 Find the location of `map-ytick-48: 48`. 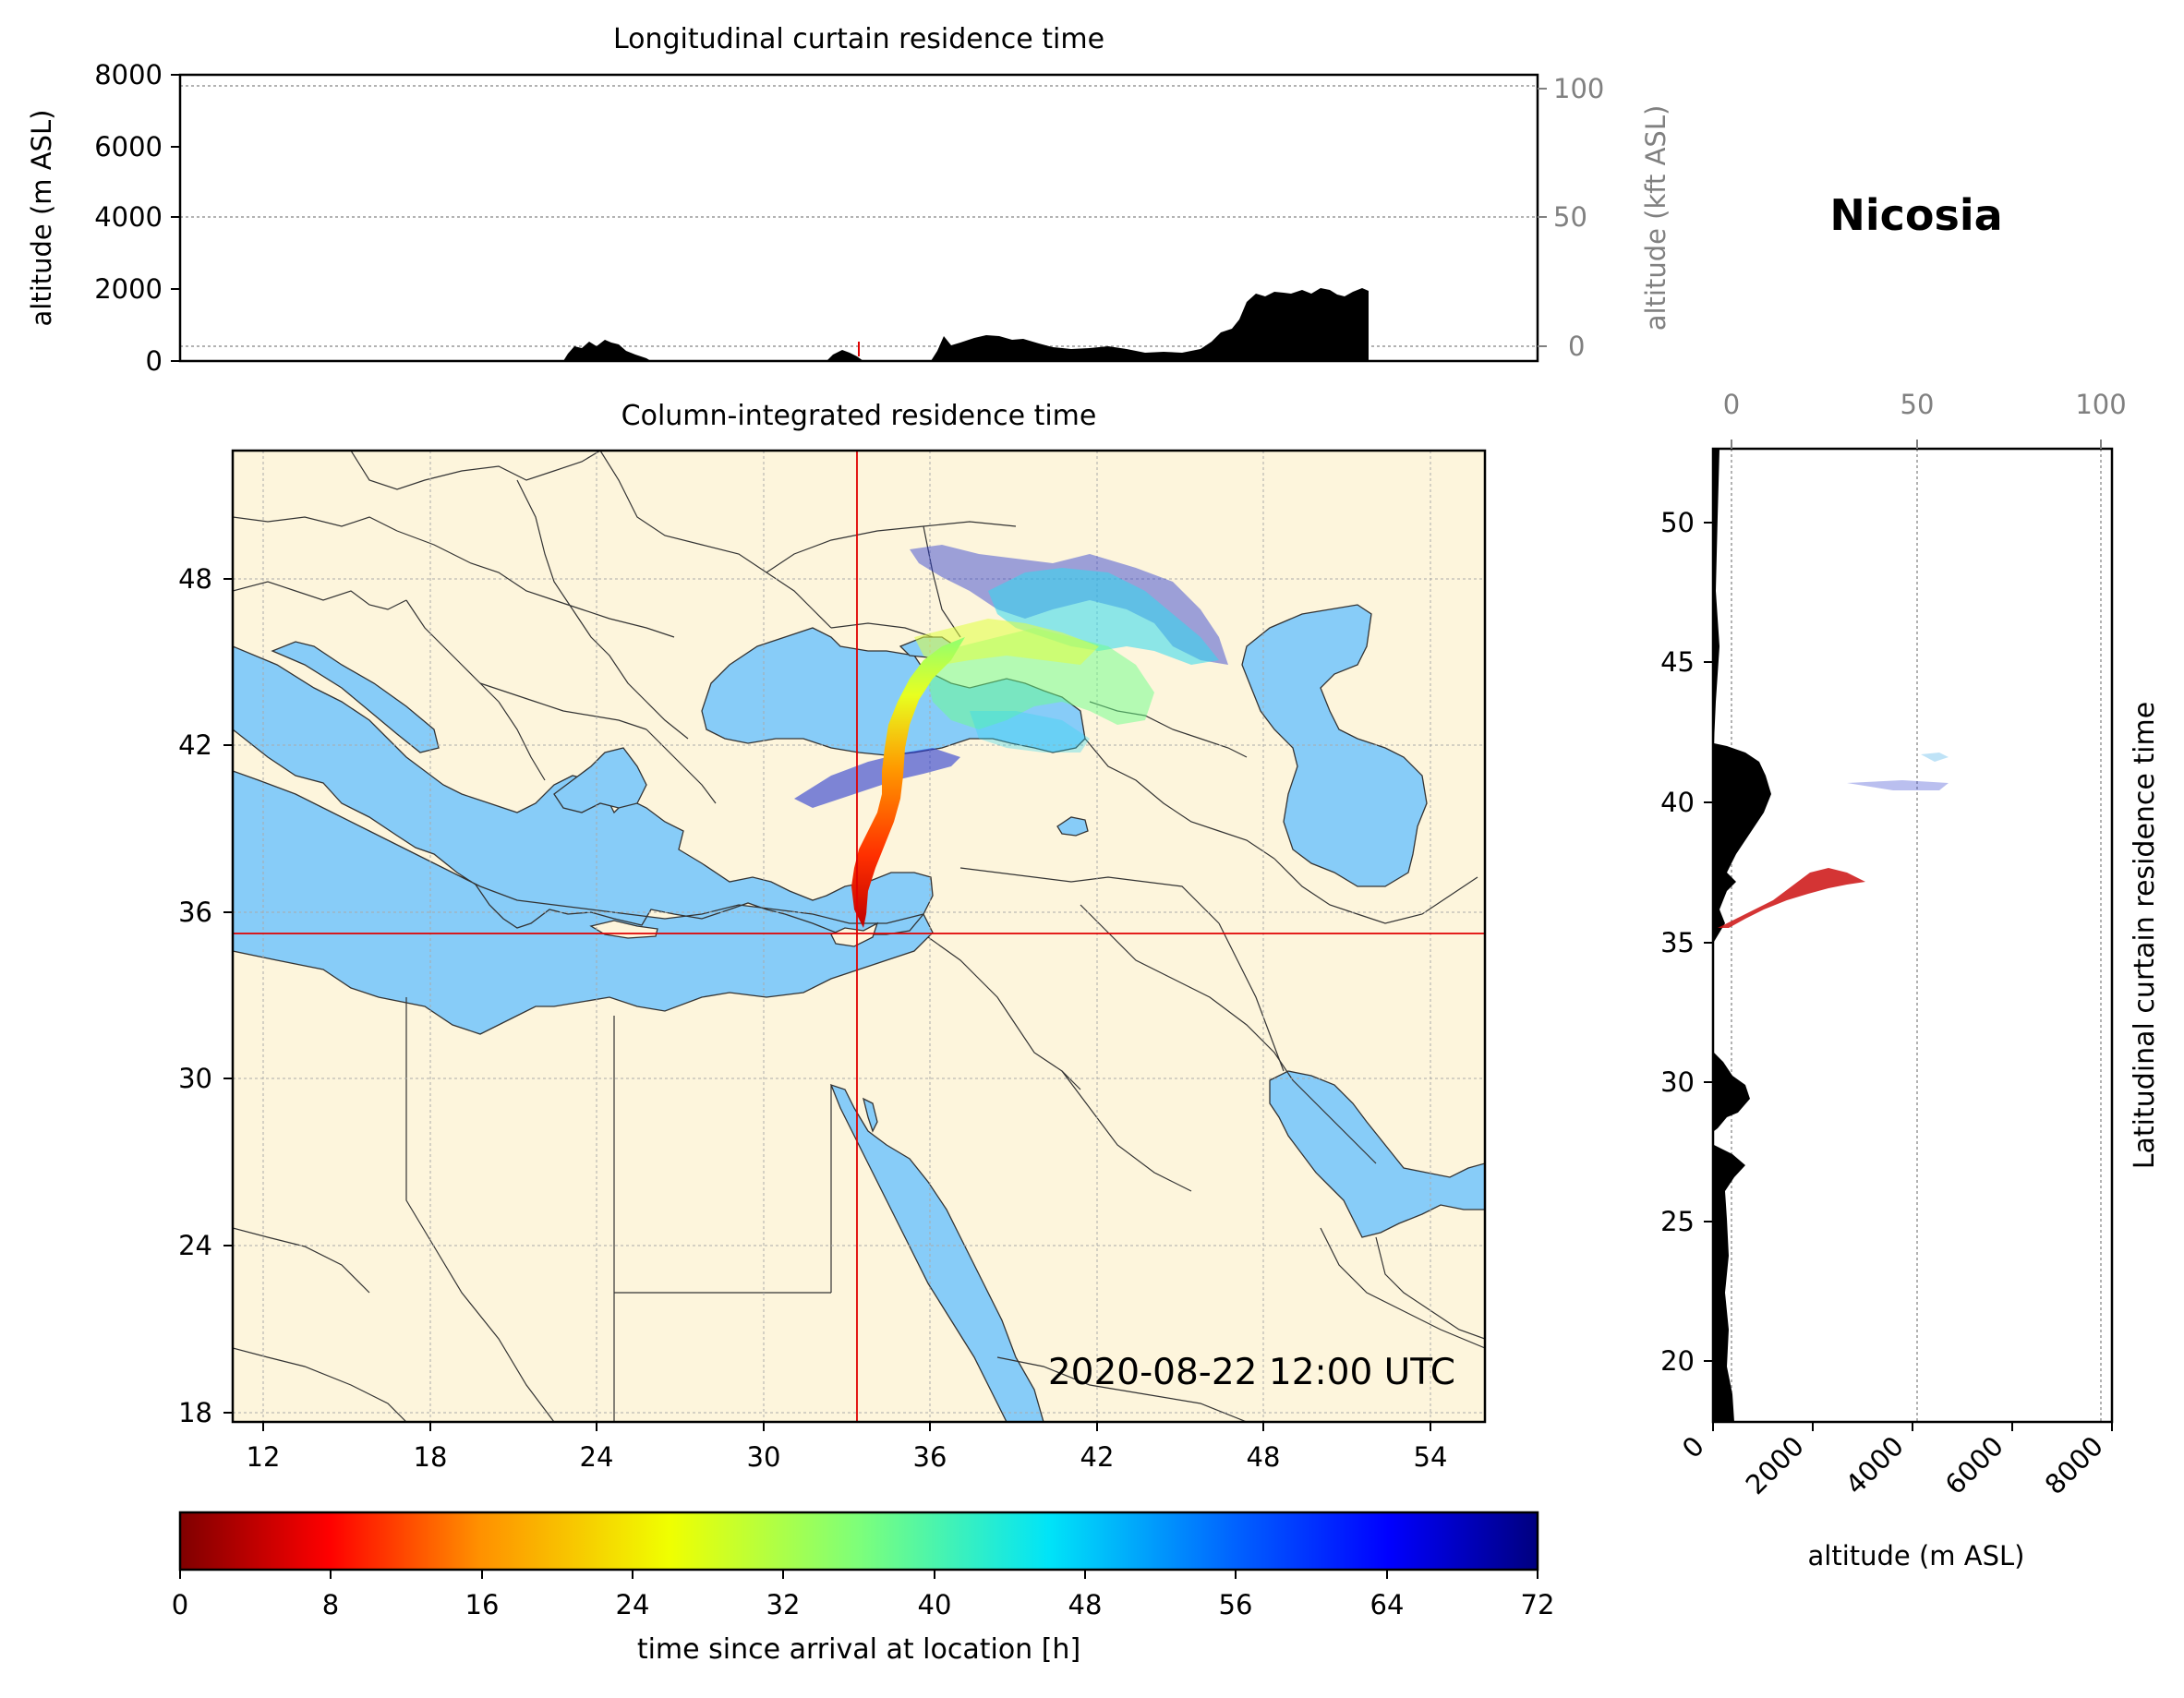

map-ytick-48: 48 is located at coordinates (195, 579).